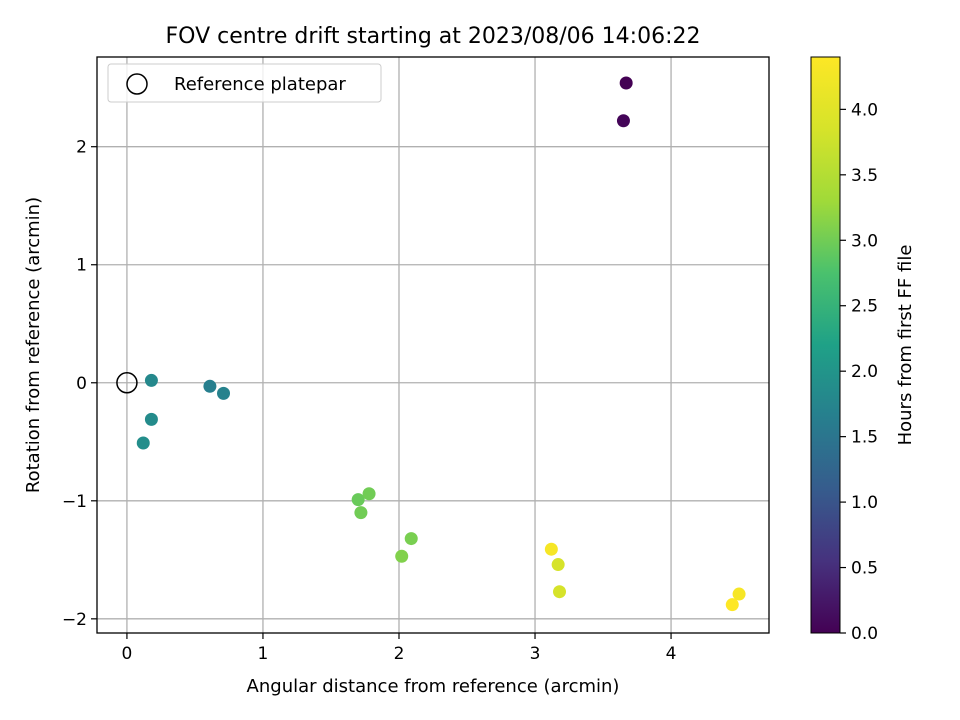 This screenshot has width=960, height=720. I want to click on y-tick-label: 0, so click(81, 384).